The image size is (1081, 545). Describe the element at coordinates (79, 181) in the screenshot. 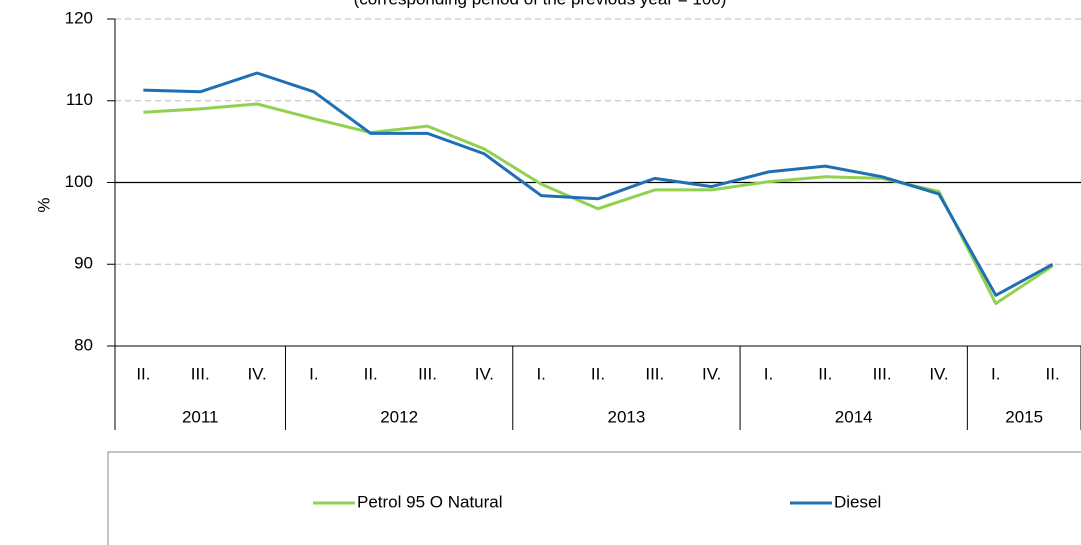

I see `y-tick-label: 100` at that location.